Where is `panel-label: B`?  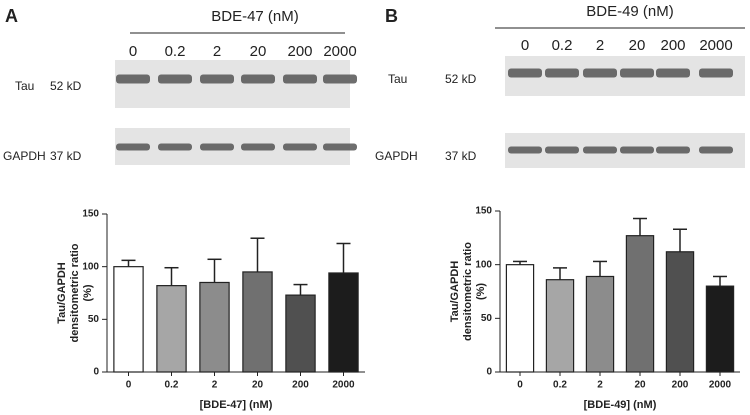 panel-label: B is located at coordinates (391, 16).